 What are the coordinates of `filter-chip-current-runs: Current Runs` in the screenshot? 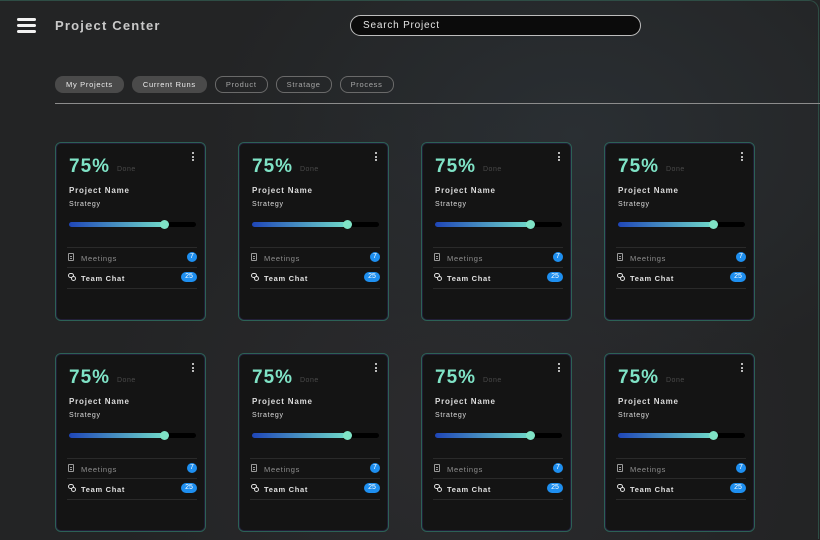 It's located at (169, 84).